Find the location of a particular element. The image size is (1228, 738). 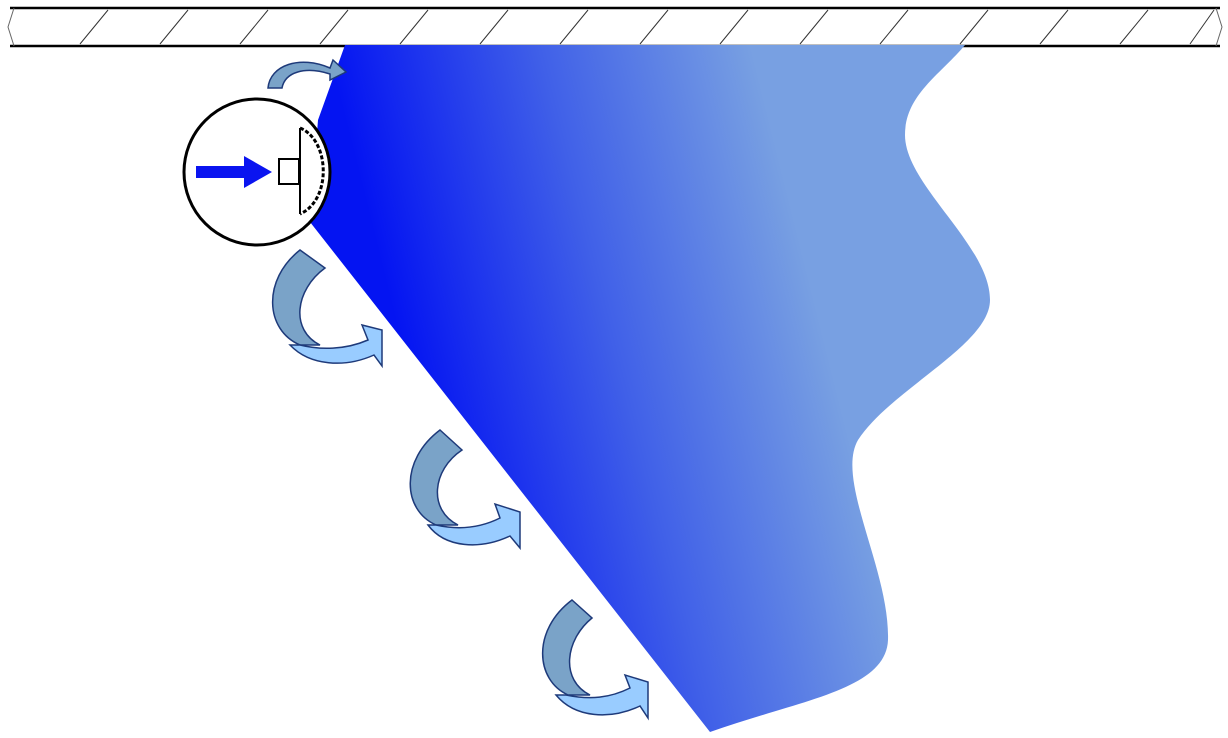

diffuser is located at coordinates (257, 172).